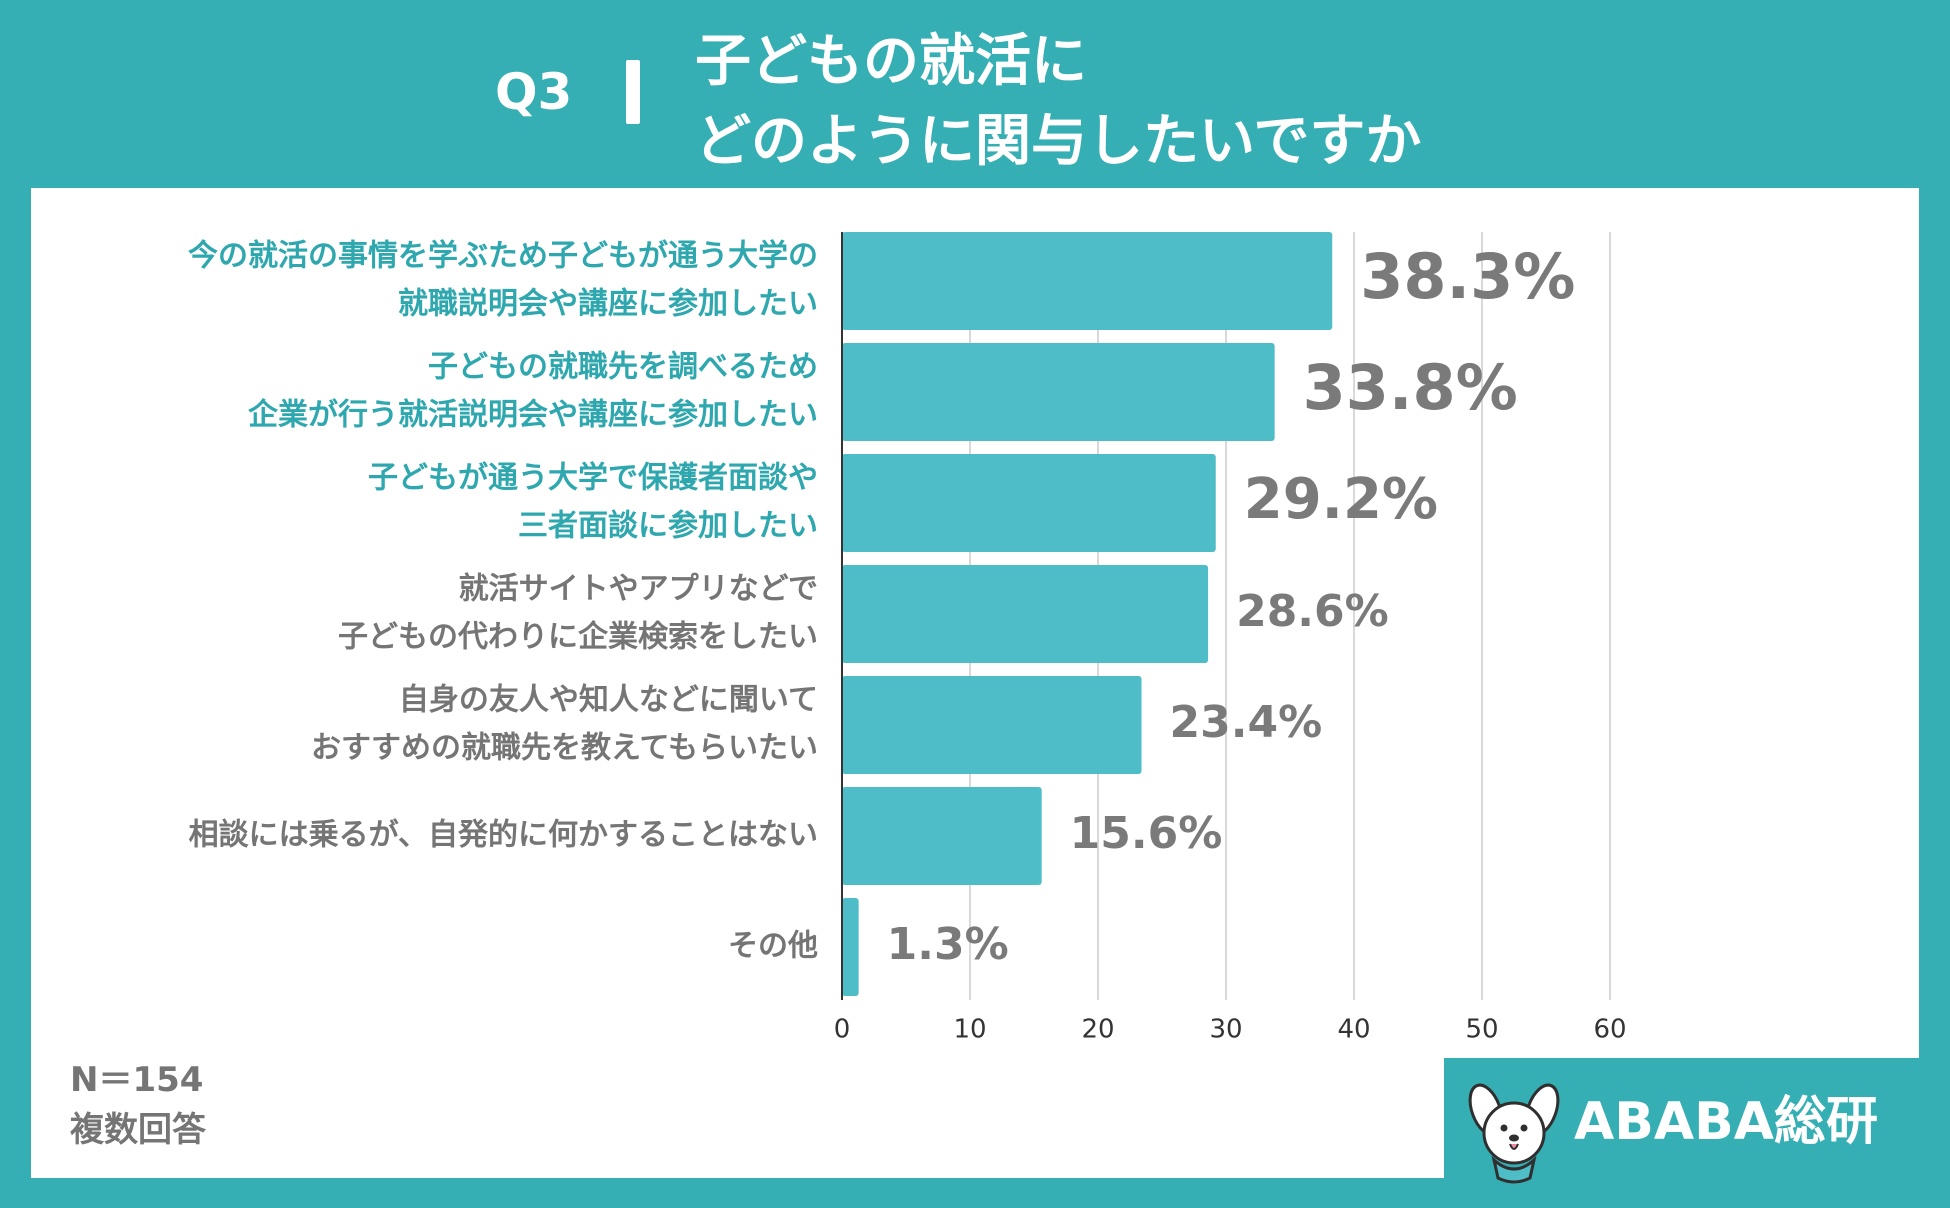 The width and height of the screenshot is (1950, 1208). Describe the element at coordinates (638, 589) in the screenshot. I see `category-label-4-line-1: 就活サイトやアプリなどで` at that location.